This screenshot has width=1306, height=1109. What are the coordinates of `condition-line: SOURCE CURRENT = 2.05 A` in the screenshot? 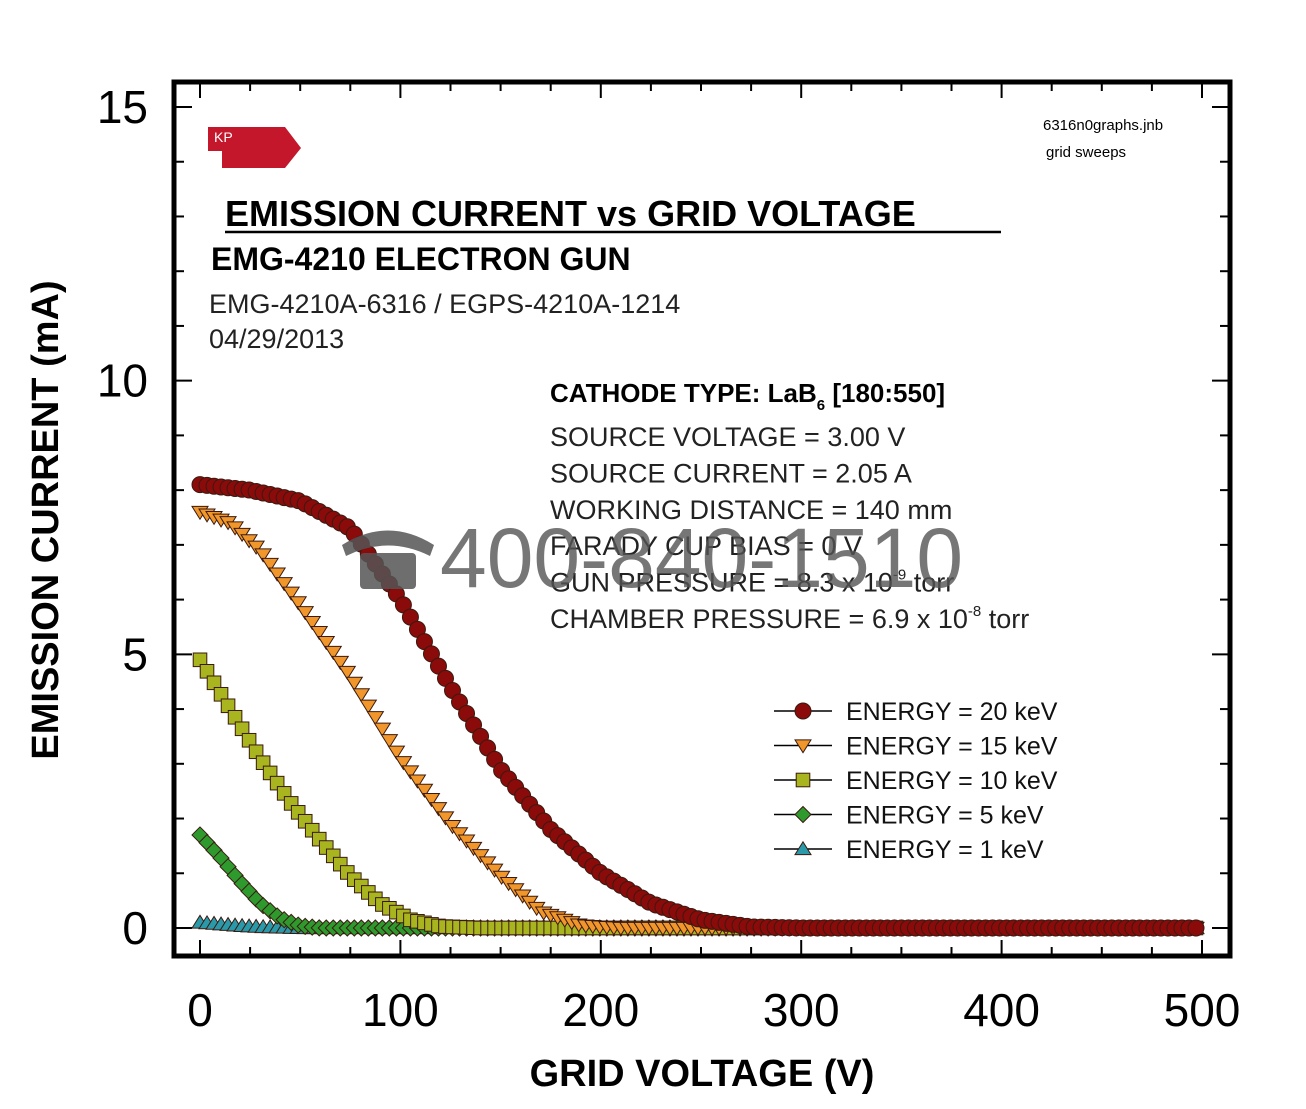 It's located at (731, 473).